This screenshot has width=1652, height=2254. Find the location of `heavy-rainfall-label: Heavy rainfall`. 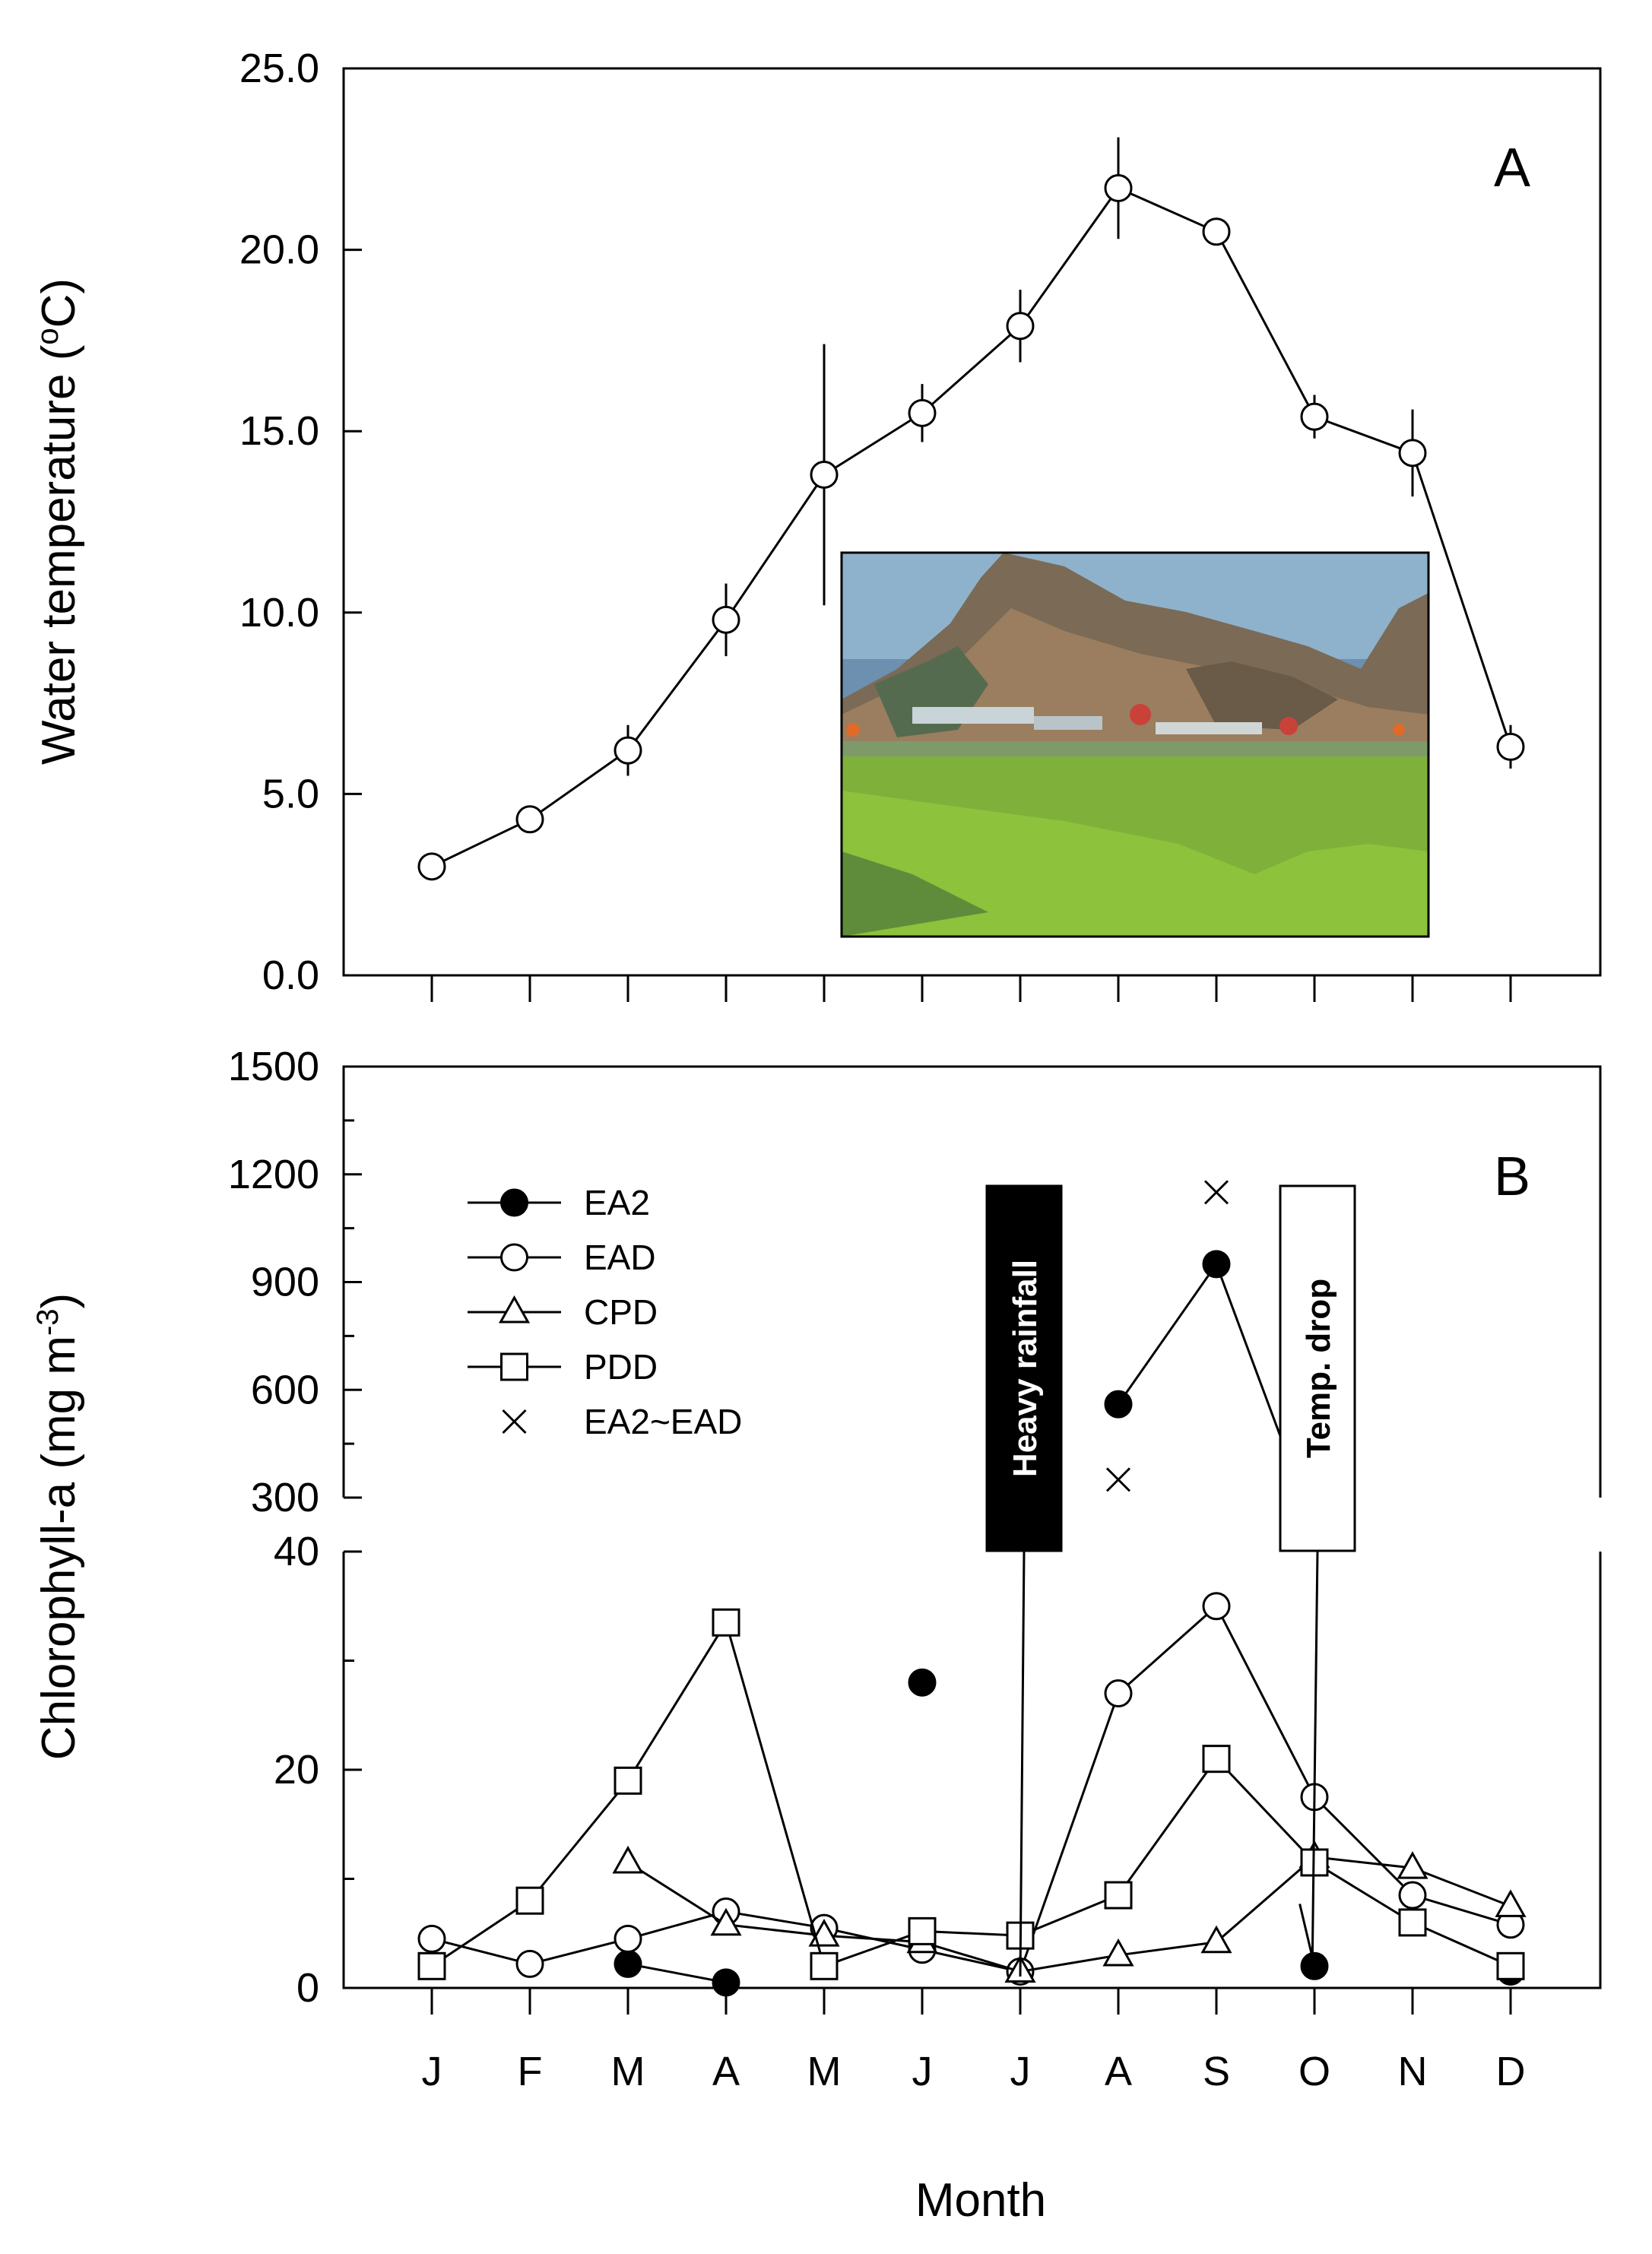

heavy-rainfall-label: Heavy rainfall is located at coordinates (1025, 1368).